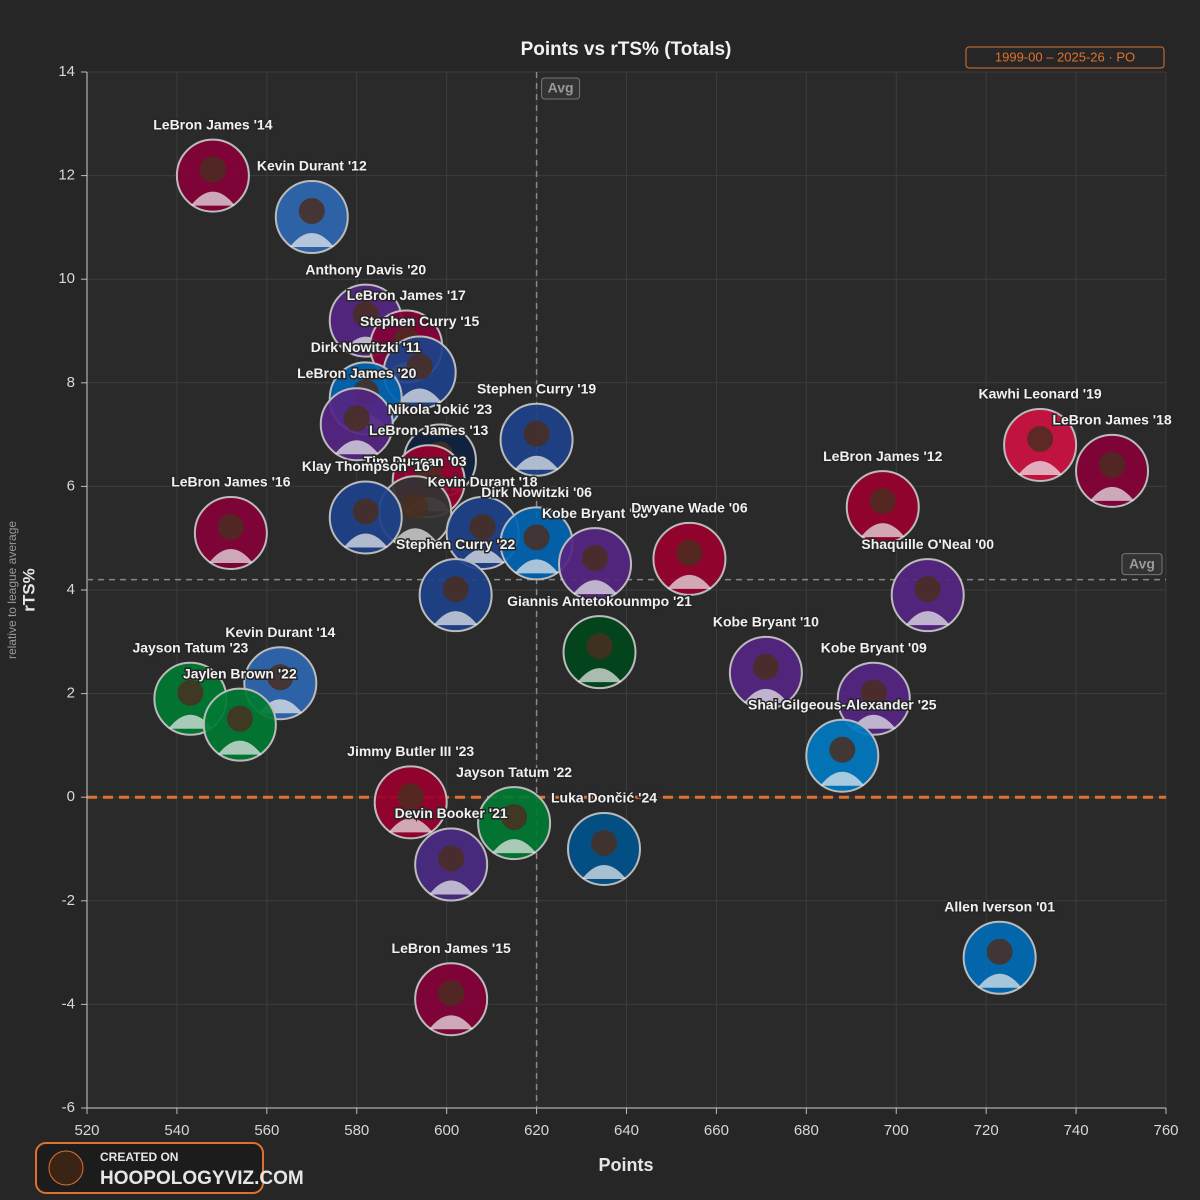  What do you see at coordinates (66, 1168) in the screenshot?
I see `logo-icon` at bounding box center [66, 1168].